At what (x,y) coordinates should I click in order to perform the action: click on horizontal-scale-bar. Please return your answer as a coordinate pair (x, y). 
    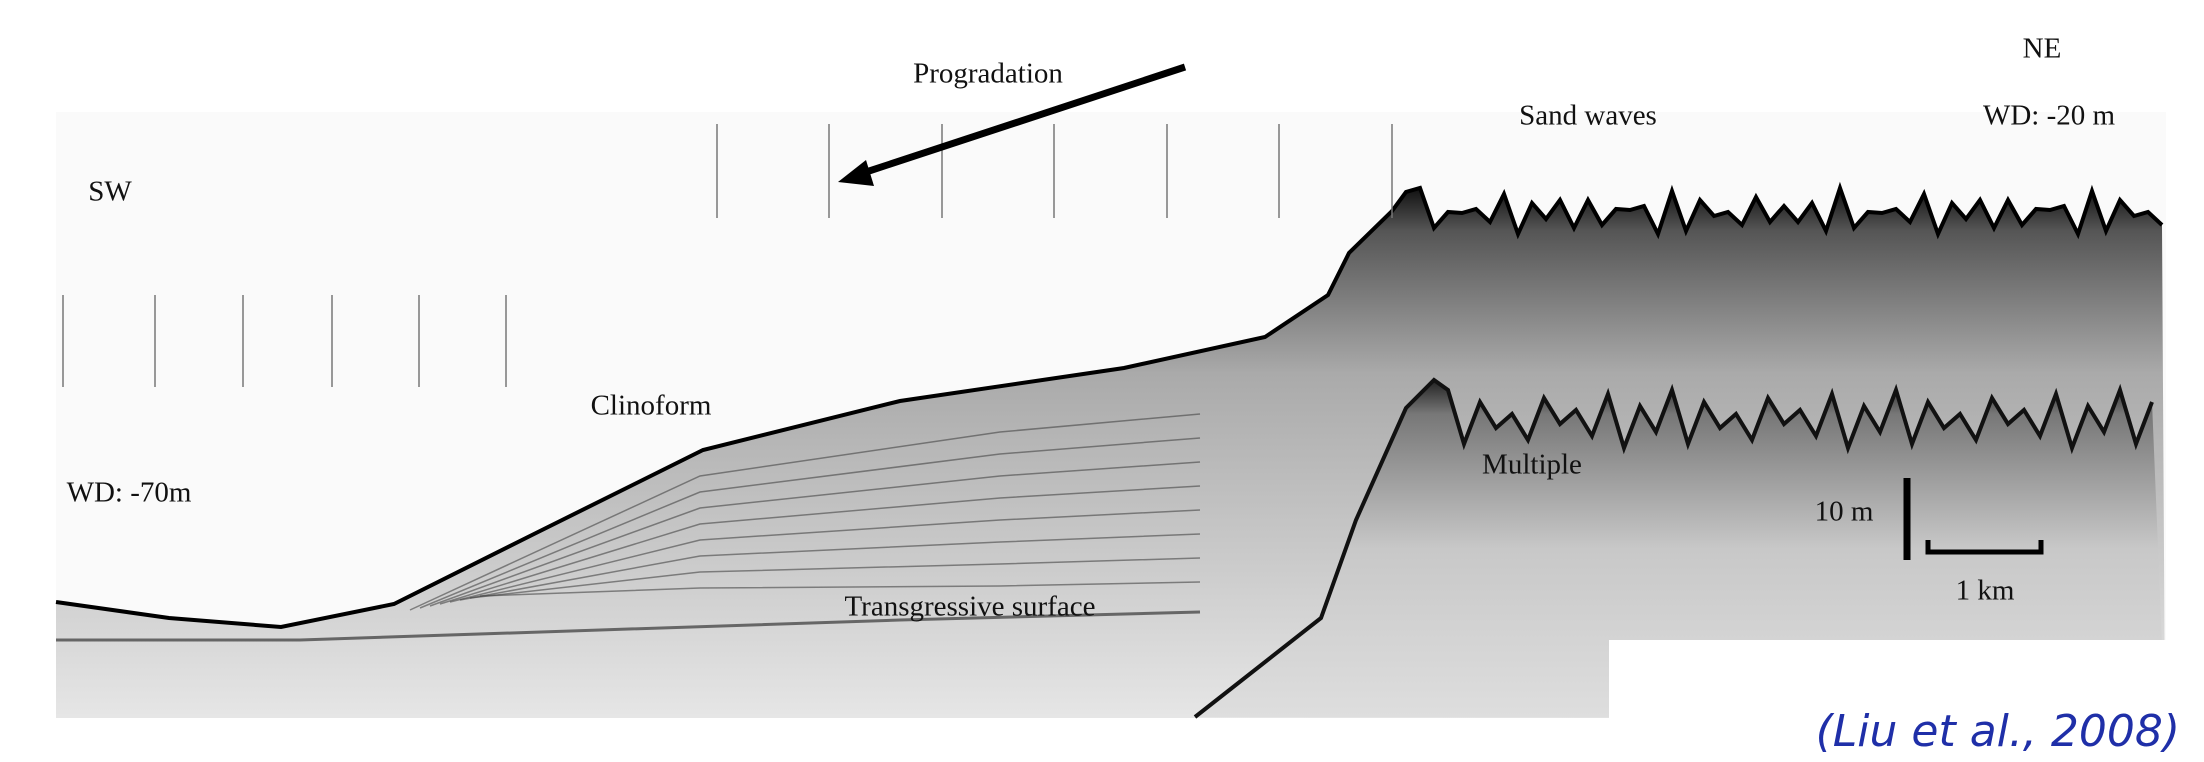
    Looking at the image, I should click on (1984, 547).